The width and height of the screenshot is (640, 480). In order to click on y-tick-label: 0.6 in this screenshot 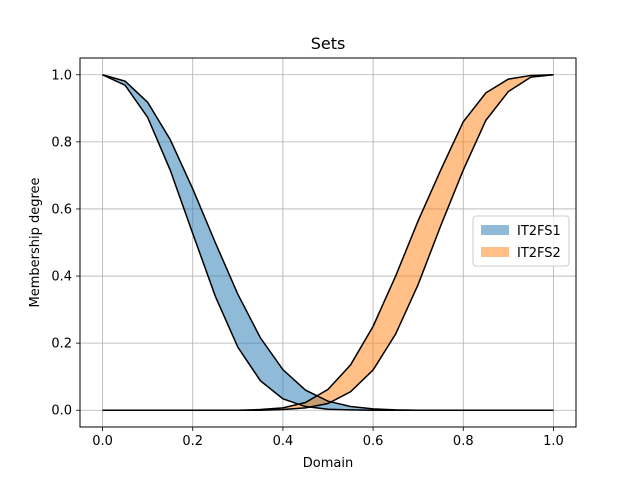, I will do `click(61, 209)`.